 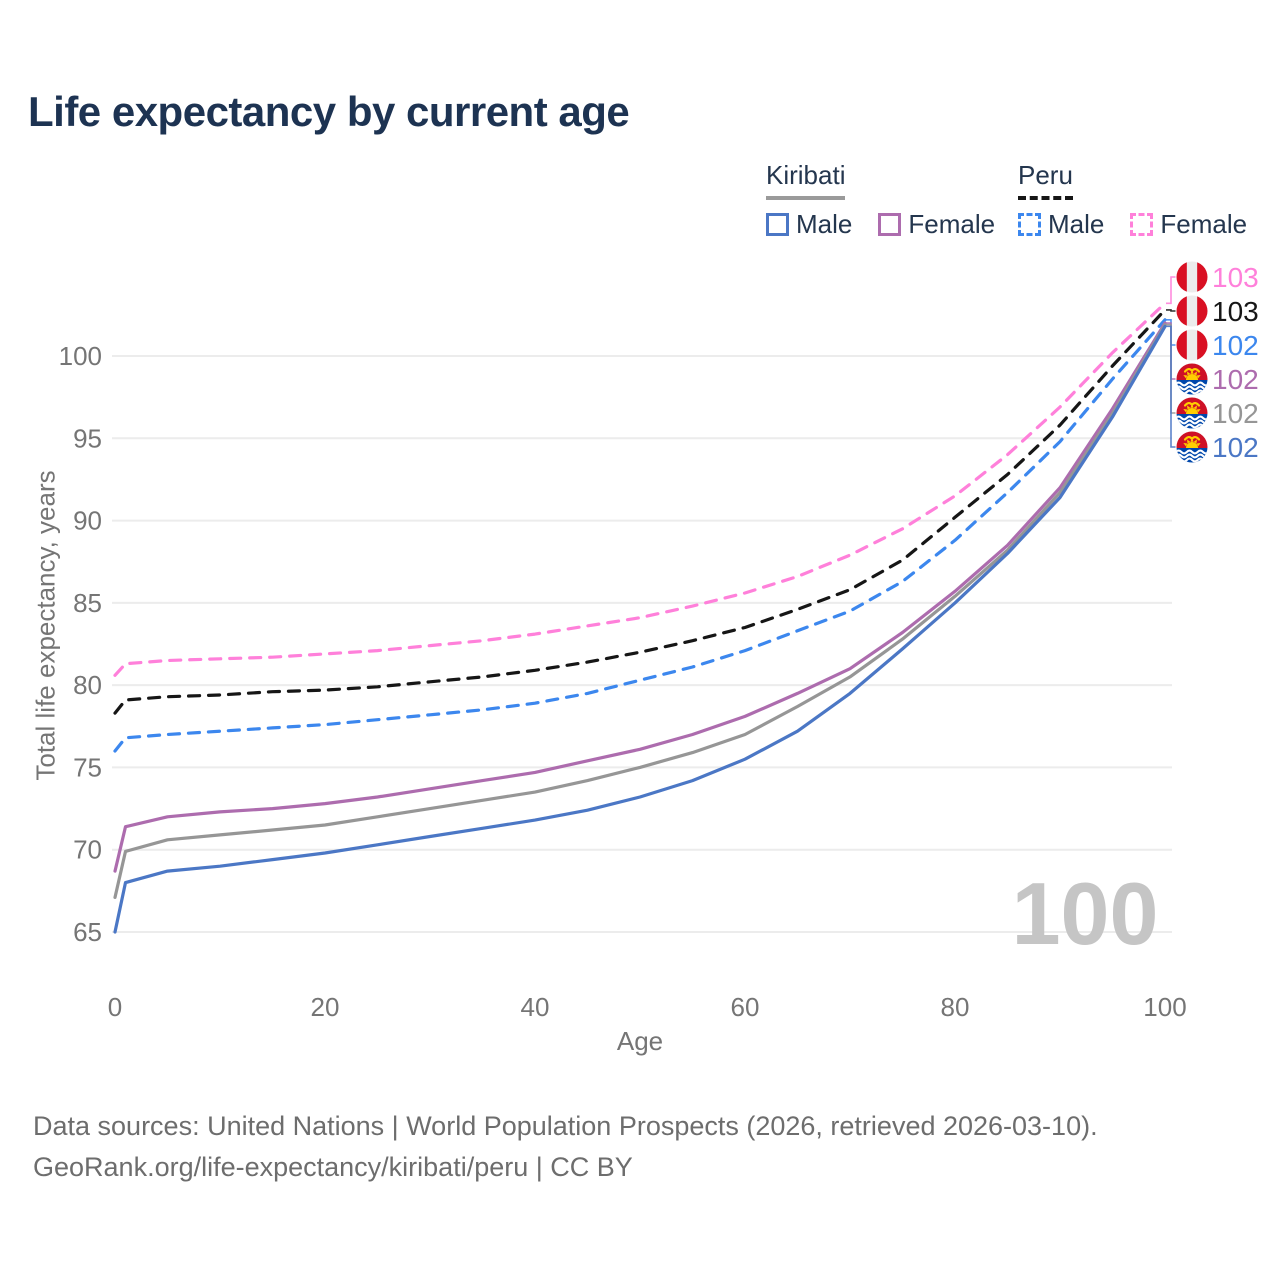 I want to click on x-tick-label: 100, so click(x=1164, y=1007).